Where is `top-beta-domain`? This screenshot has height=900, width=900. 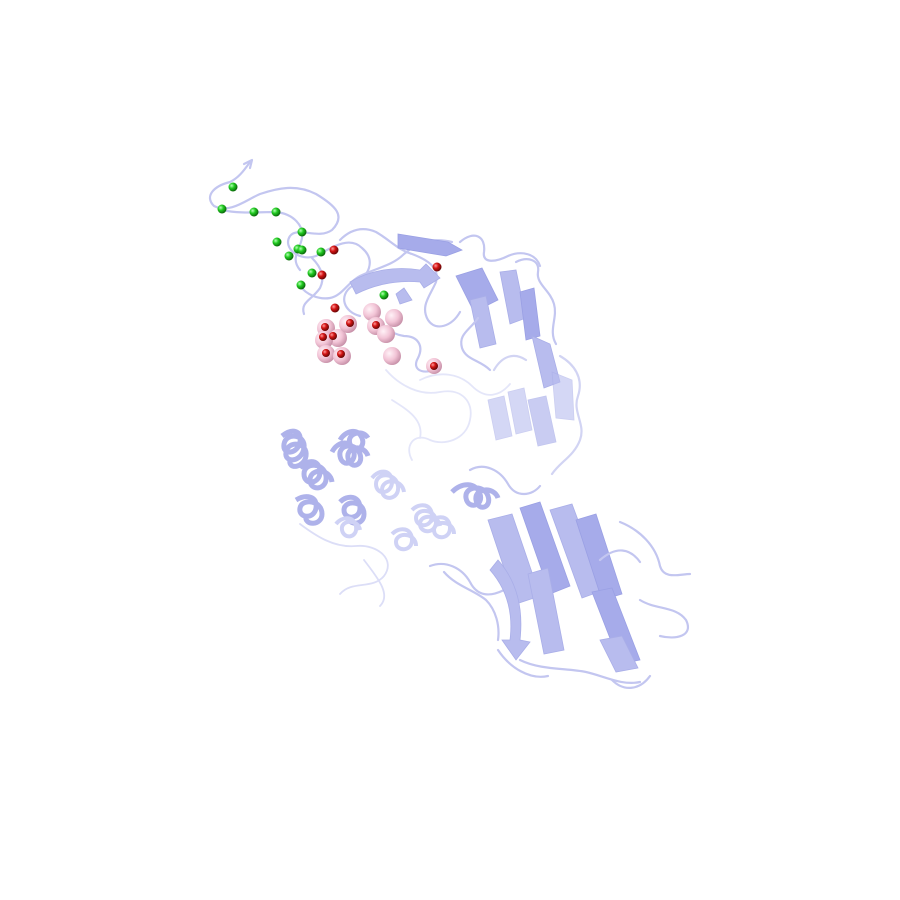
top-beta-domain is located at coordinates (455, 311).